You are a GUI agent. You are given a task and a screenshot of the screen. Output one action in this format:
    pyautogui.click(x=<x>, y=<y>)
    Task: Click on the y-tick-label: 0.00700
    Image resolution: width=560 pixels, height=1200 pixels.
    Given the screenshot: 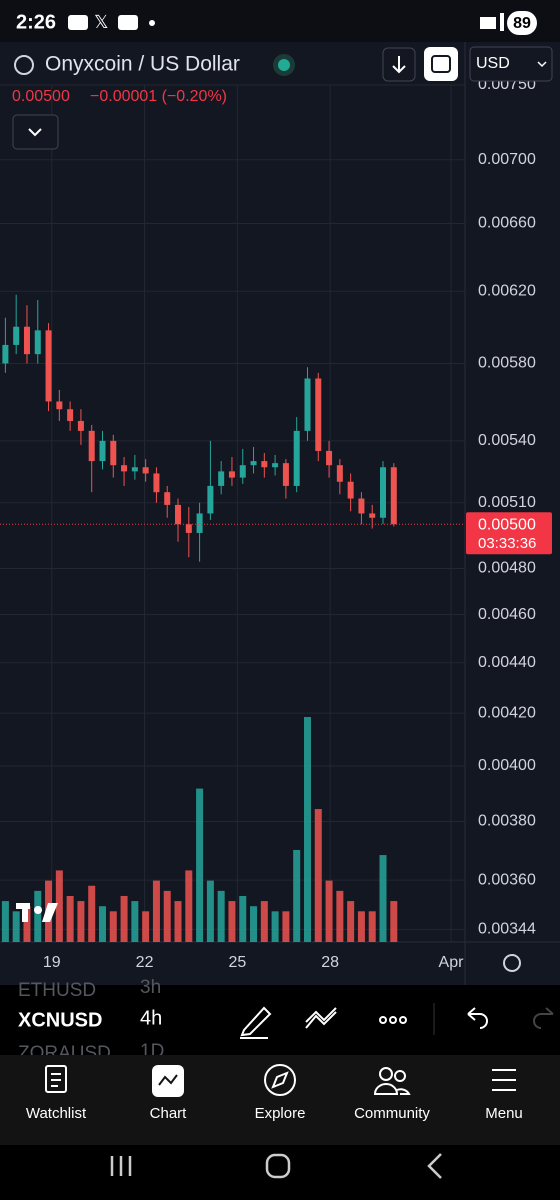 What is the action you would take?
    pyautogui.click(x=507, y=159)
    